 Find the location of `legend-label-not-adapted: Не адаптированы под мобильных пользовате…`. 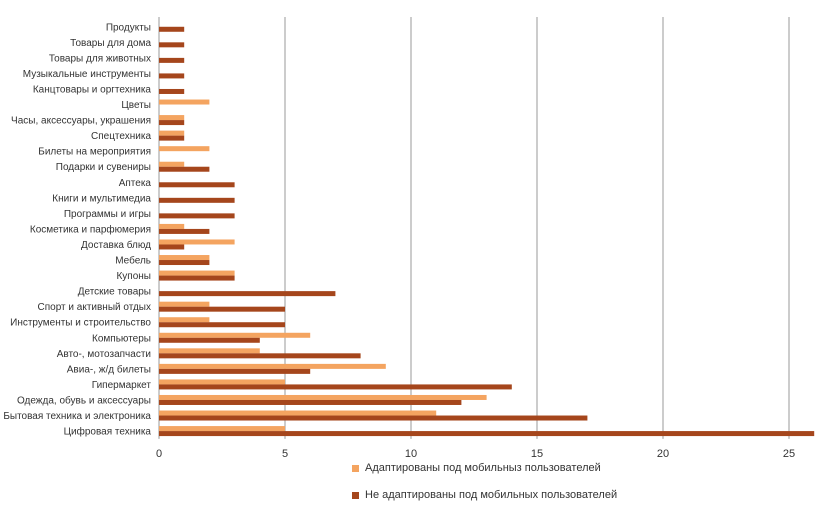

legend-label-not-adapted: Не адаптированы под мобильных пользовате… is located at coordinates (491, 495).